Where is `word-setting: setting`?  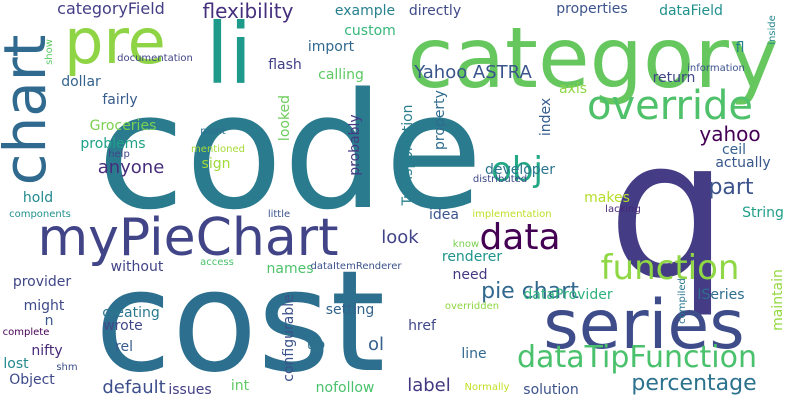
word-setting: setting is located at coordinates (350, 310).